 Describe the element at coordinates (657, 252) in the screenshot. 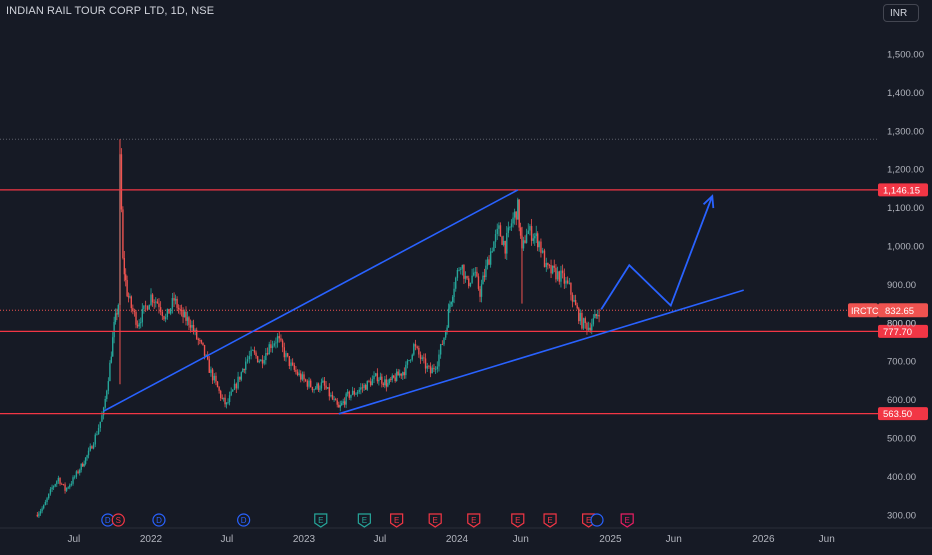

I see `projection-path` at that location.